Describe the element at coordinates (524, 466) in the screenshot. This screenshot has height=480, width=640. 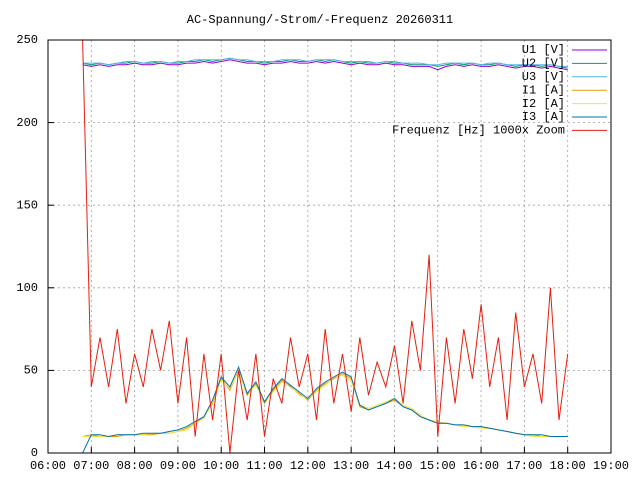
I see `x-tick-label: 17:00` at that location.